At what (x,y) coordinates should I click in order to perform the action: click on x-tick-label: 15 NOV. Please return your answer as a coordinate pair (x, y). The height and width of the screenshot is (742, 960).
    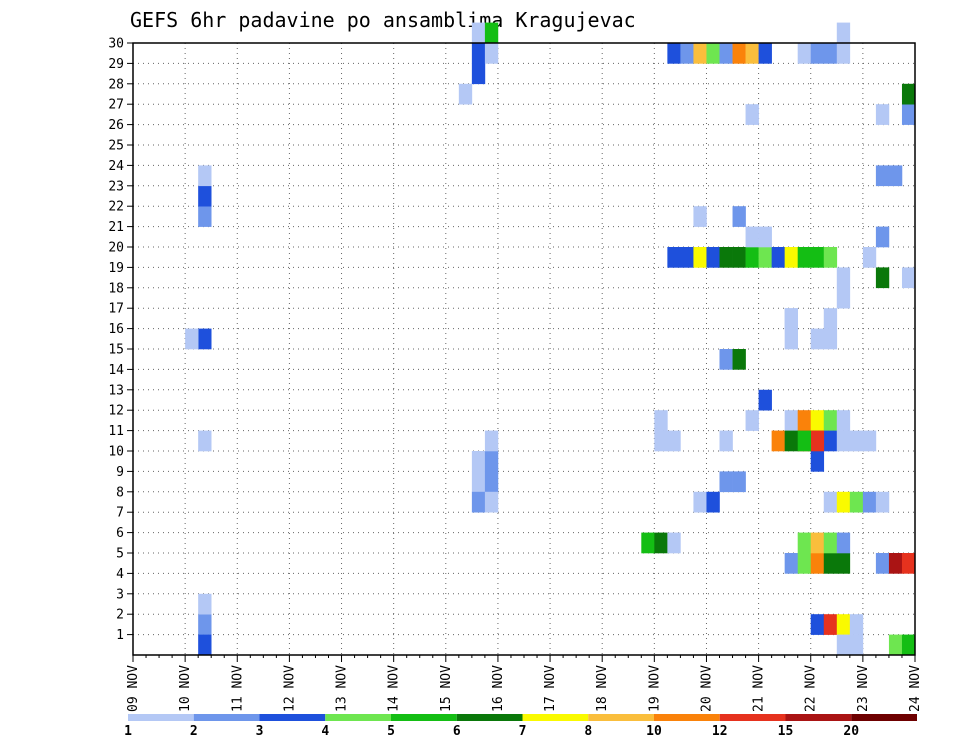
    Looking at the image, I should click on (446, 688).